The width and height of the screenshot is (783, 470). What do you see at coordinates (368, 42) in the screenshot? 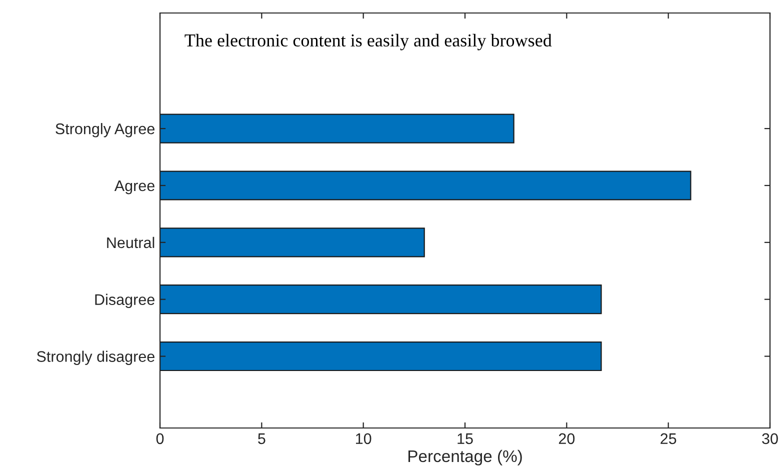
I see `chart-title: The electronic content is easily and easily browsed` at bounding box center [368, 42].